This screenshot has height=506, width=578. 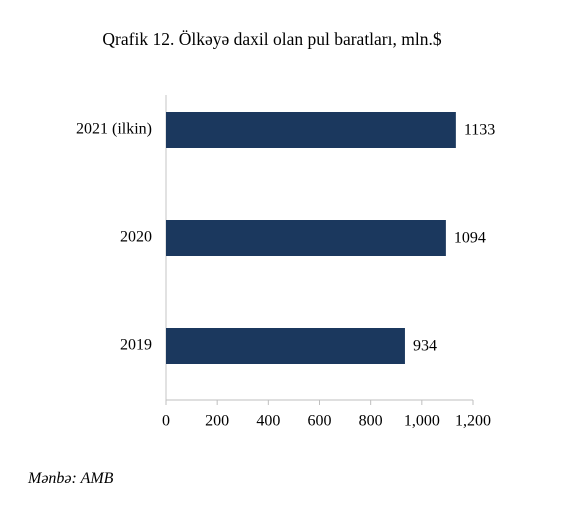 What do you see at coordinates (166, 421) in the screenshot?
I see `x-tick-label: 0` at bounding box center [166, 421].